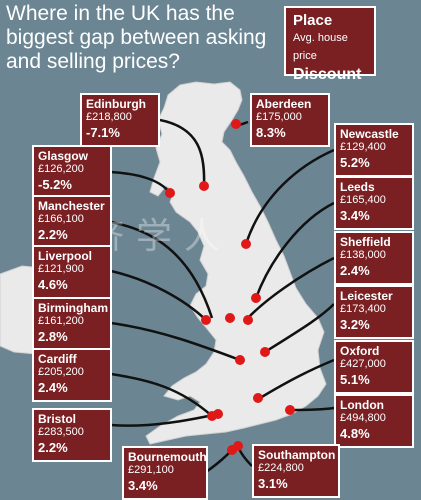 This screenshot has width=421, height=500. I want to click on box-cardiff: Cardiff £205,200 2.4%, so click(72, 375).